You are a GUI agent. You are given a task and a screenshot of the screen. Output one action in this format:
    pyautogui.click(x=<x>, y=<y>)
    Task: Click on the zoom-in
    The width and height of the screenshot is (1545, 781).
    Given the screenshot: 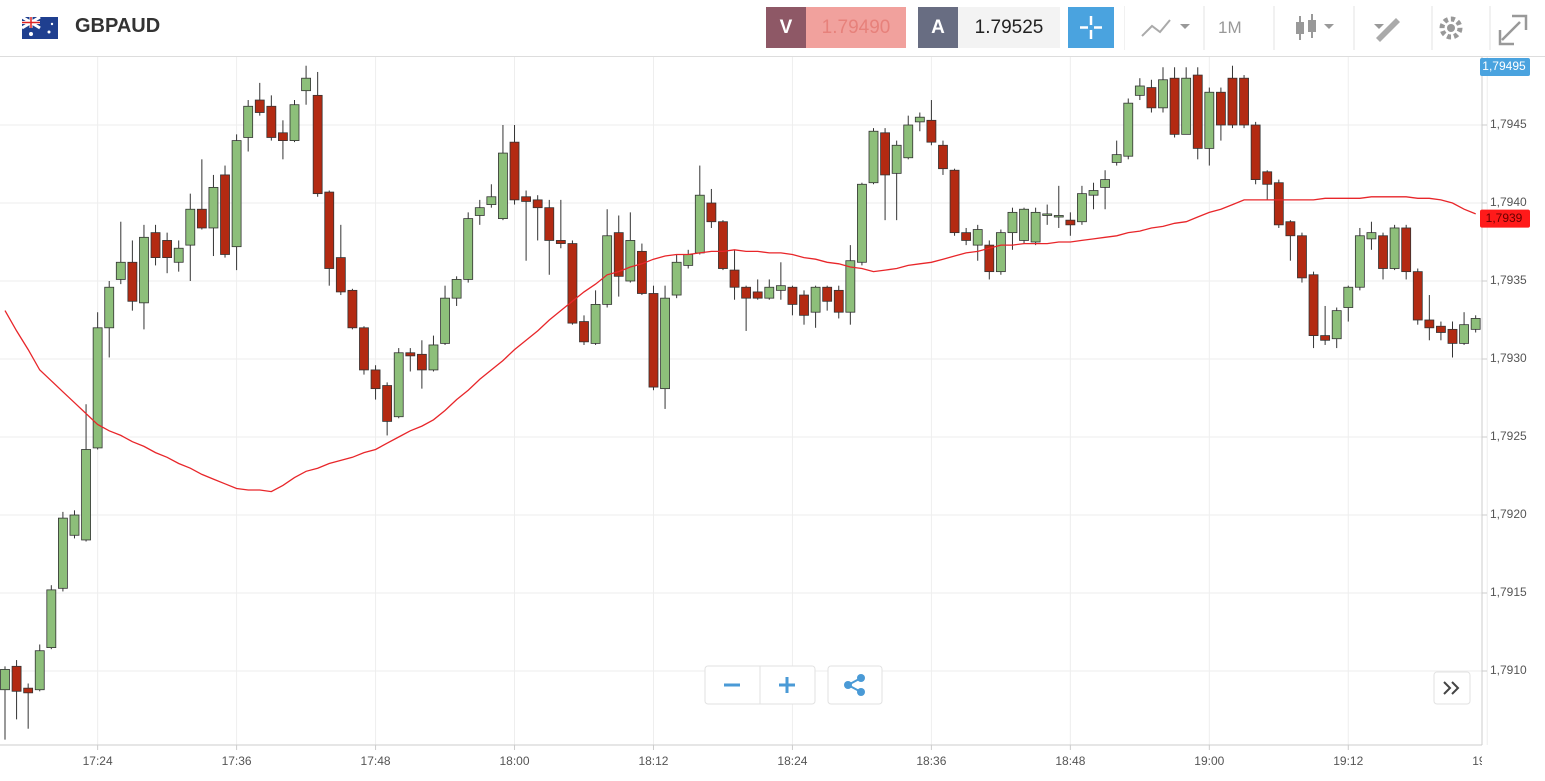 What is the action you would take?
    pyautogui.click(x=787, y=685)
    